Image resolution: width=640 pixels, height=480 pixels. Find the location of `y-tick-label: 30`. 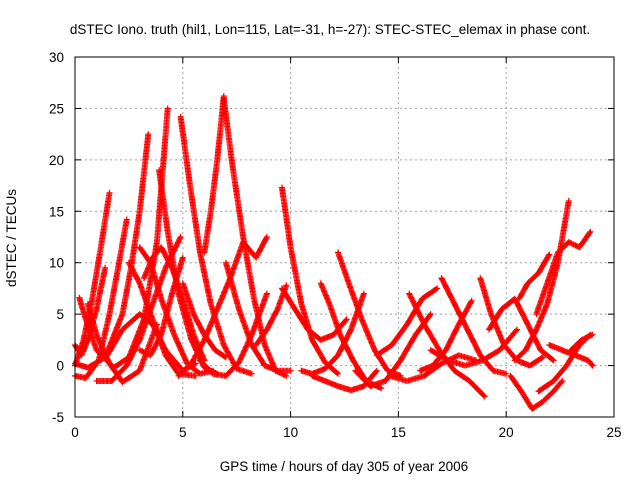

y-tick-label: 30 is located at coordinates (56, 57).